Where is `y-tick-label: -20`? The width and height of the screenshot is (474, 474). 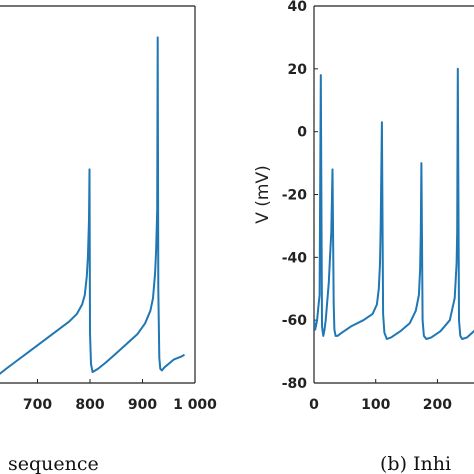
y-tick-label: -20 is located at coordinates (295, 196).